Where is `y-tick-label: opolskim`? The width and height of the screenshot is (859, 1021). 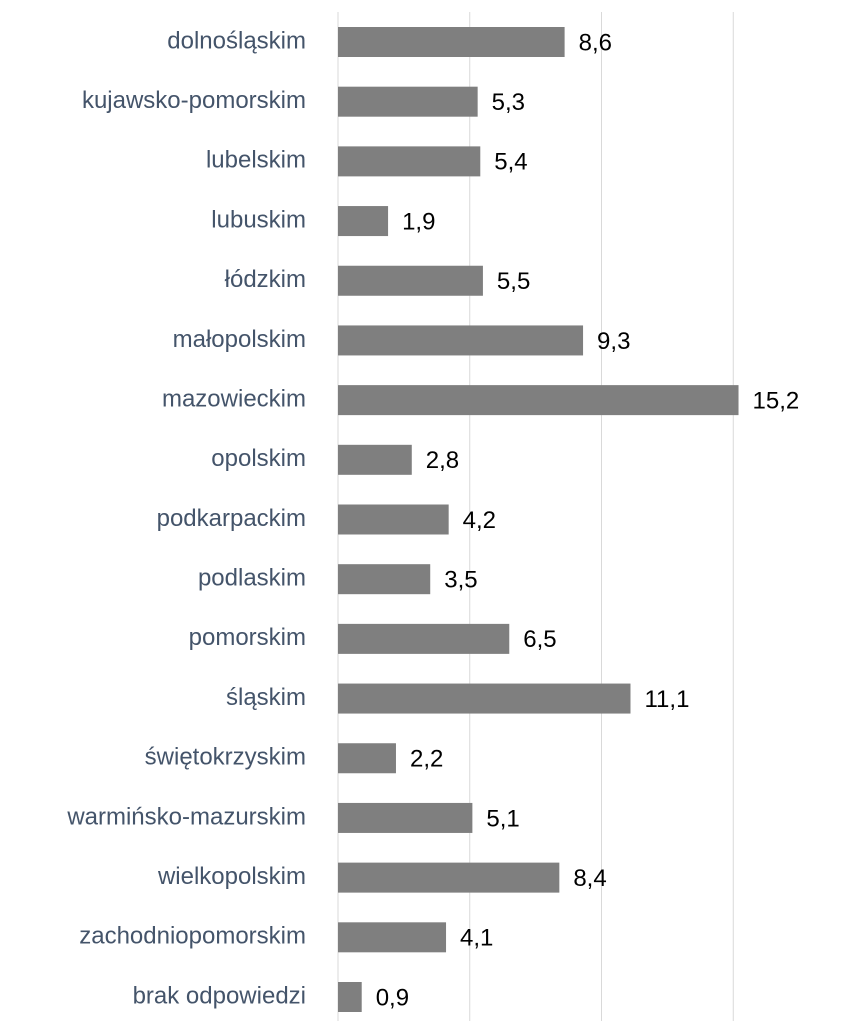
y-tick-label: opolskim is located at coordinates (258, 458).